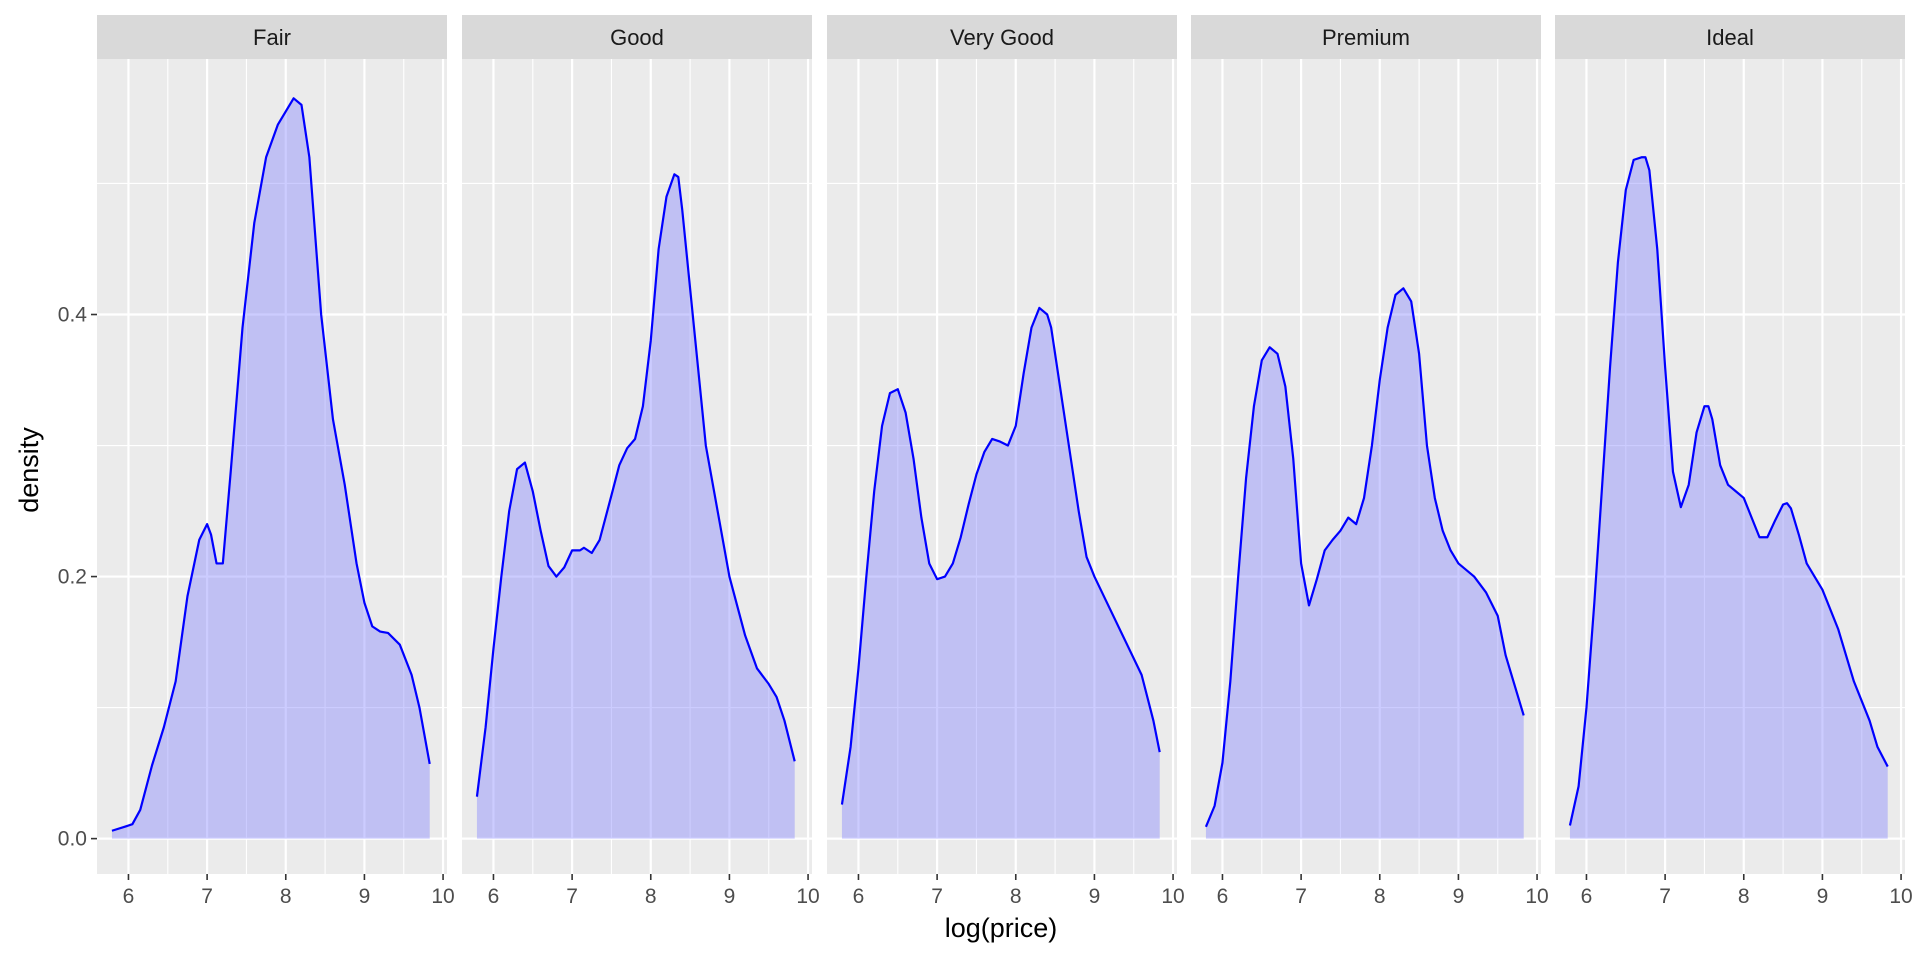 This screenshot has height=960, width=1920. I want to click on facet-strip-label: Fair, so click(272, 37).